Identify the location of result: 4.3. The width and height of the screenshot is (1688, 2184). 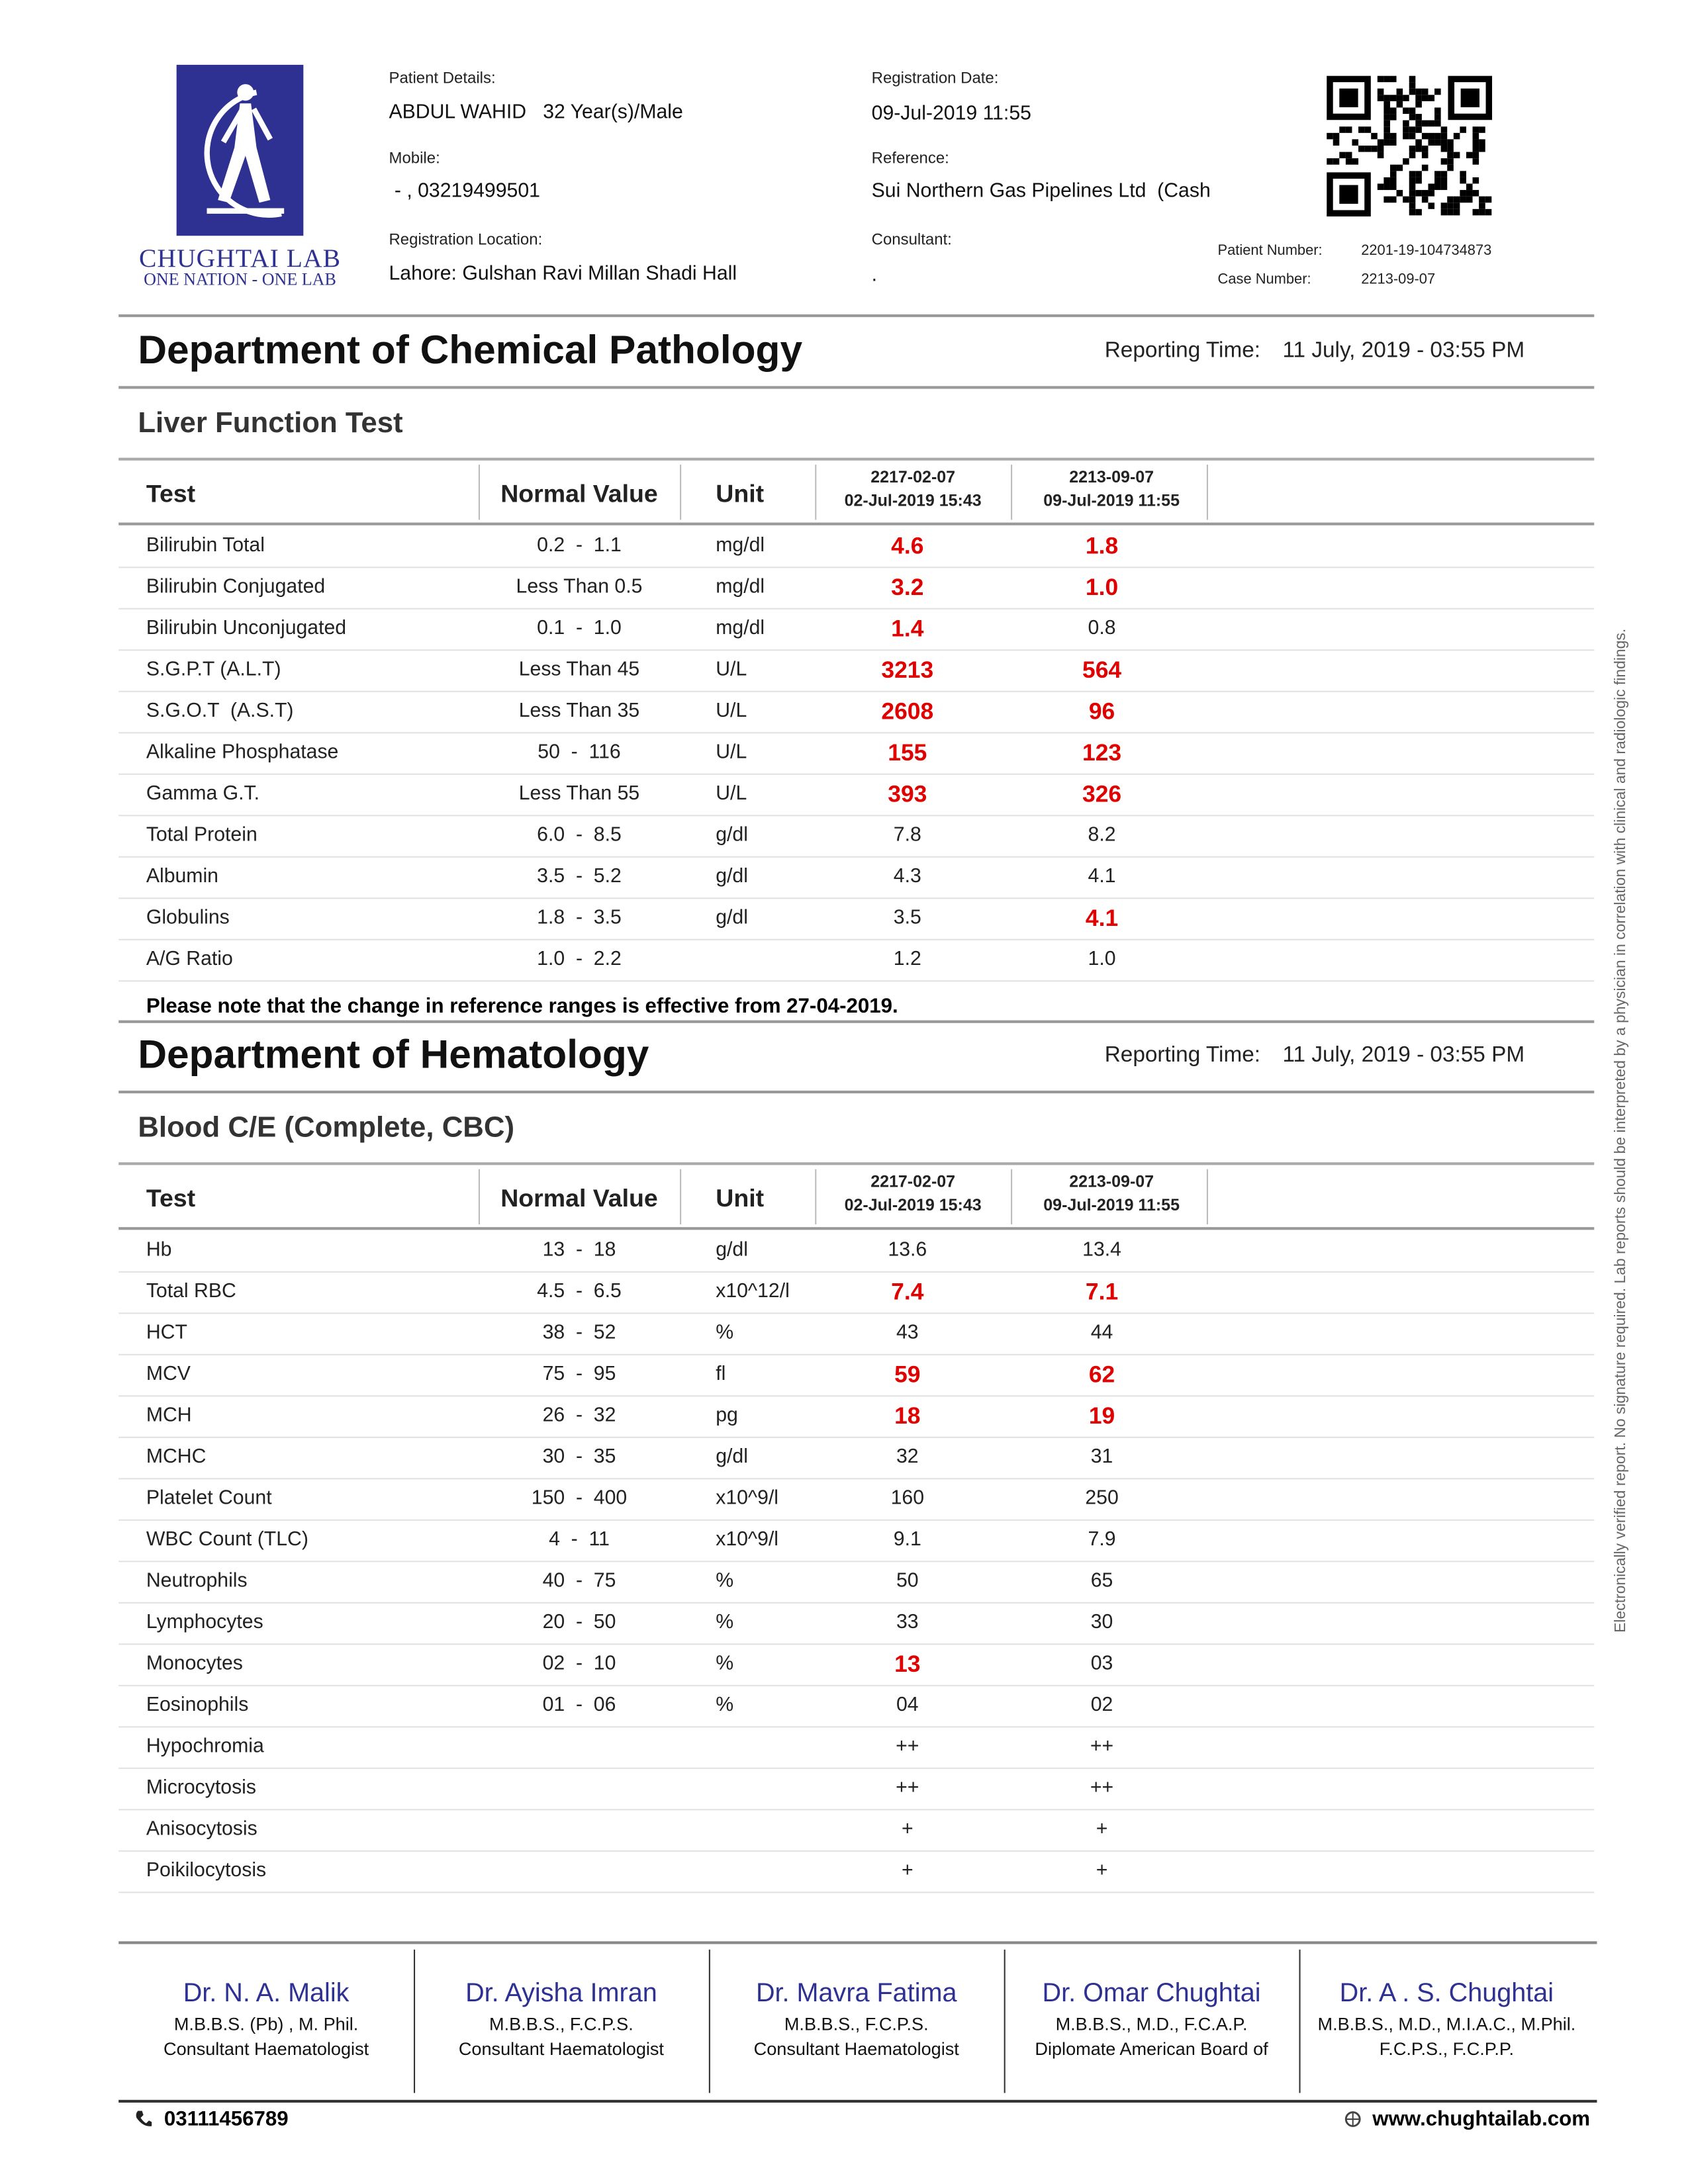
(907, 876).